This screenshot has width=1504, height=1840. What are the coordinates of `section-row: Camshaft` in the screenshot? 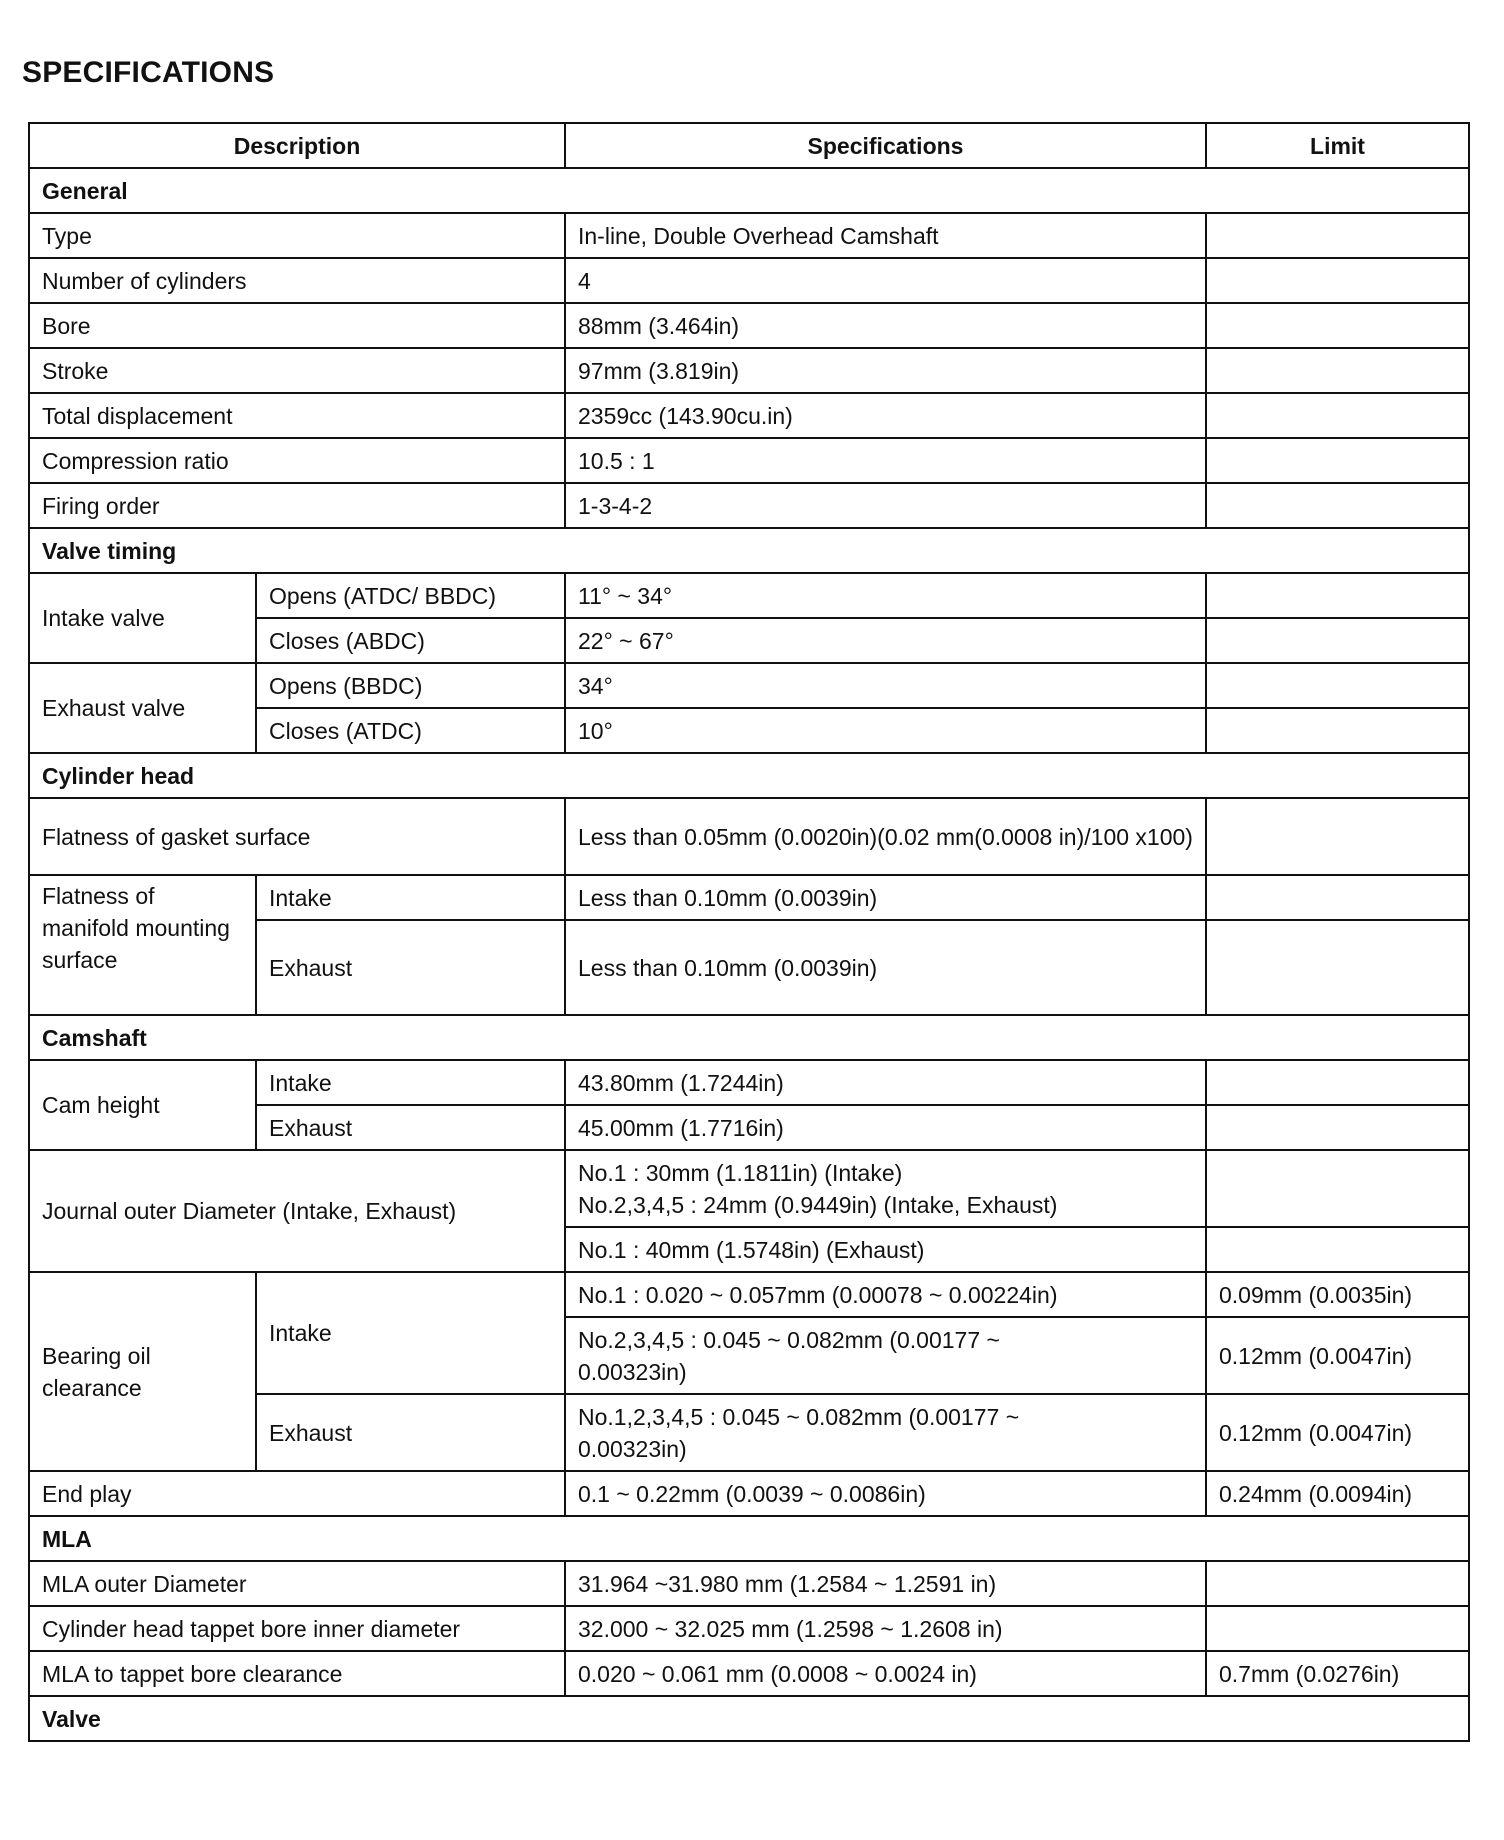 It's located at (749, 1037).